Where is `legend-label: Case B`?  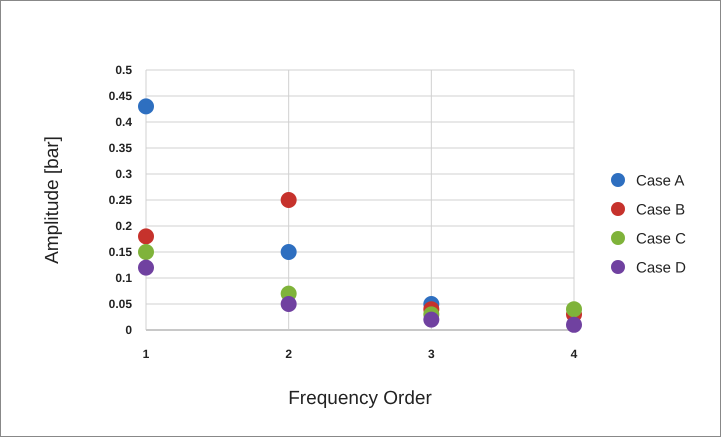
legend-label: Case B is located at coordinates (661, 209).